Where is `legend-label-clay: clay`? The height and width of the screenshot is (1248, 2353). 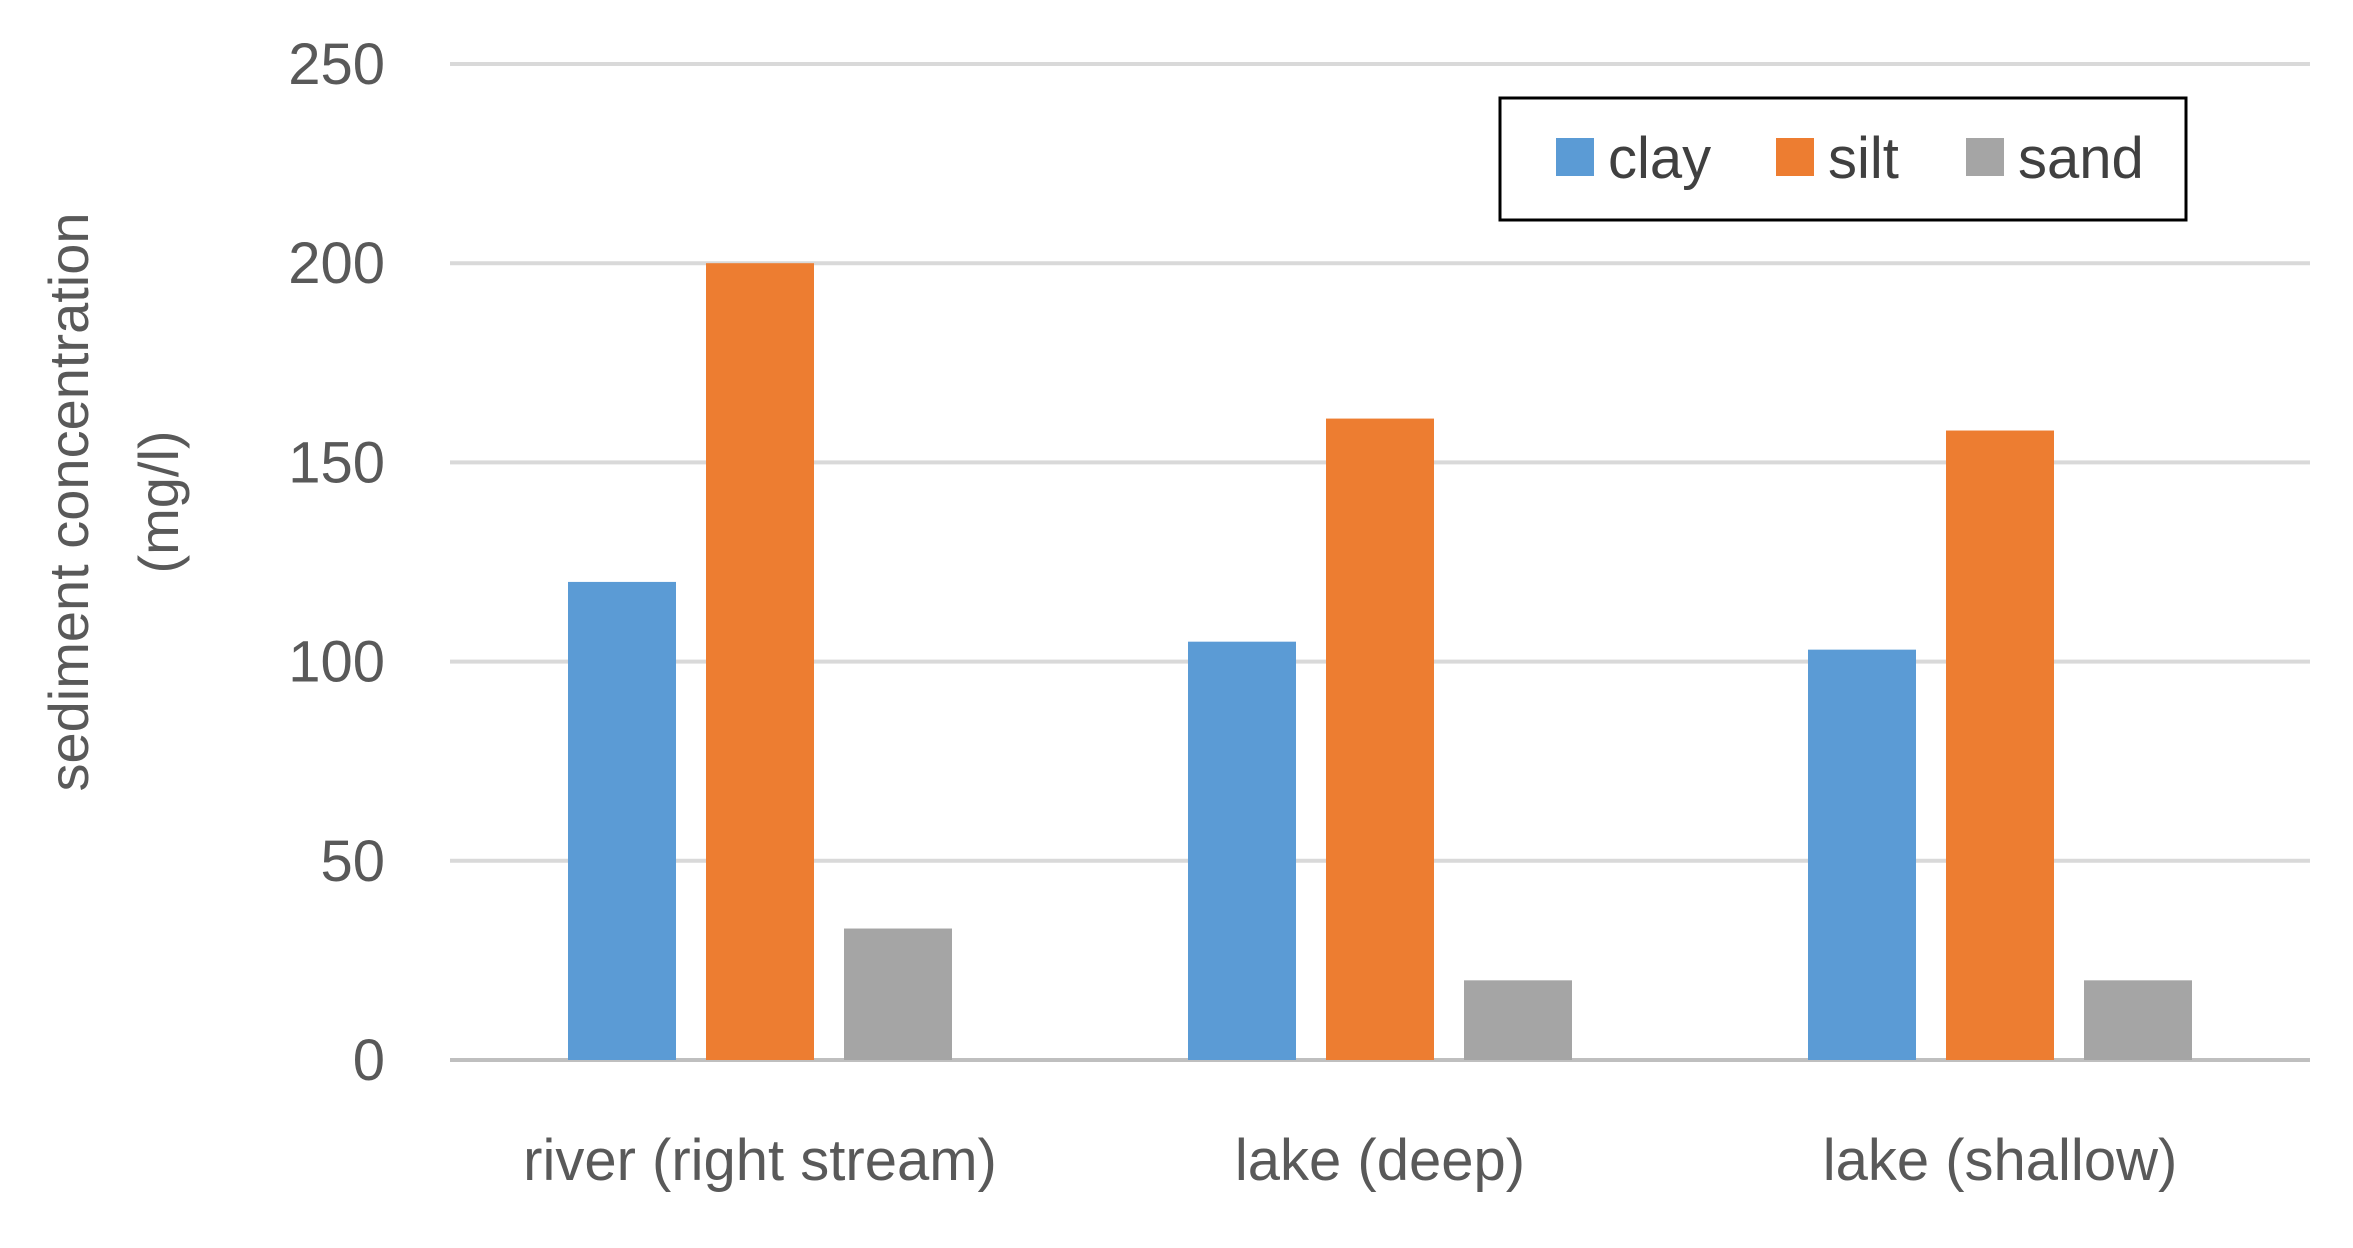 legend-label-clay: clay is located at coordinates (1659, 158).